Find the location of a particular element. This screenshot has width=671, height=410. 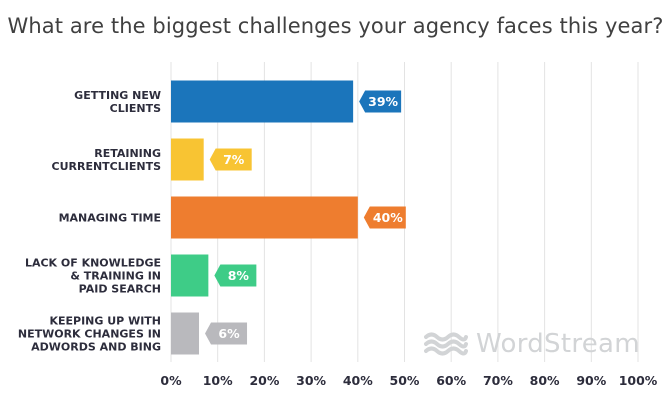

x-axis-ticks: 0% 10% 20% 30% 40% 50% 60% 70% 80% 90% 100% is located at coordinates (408, 380).